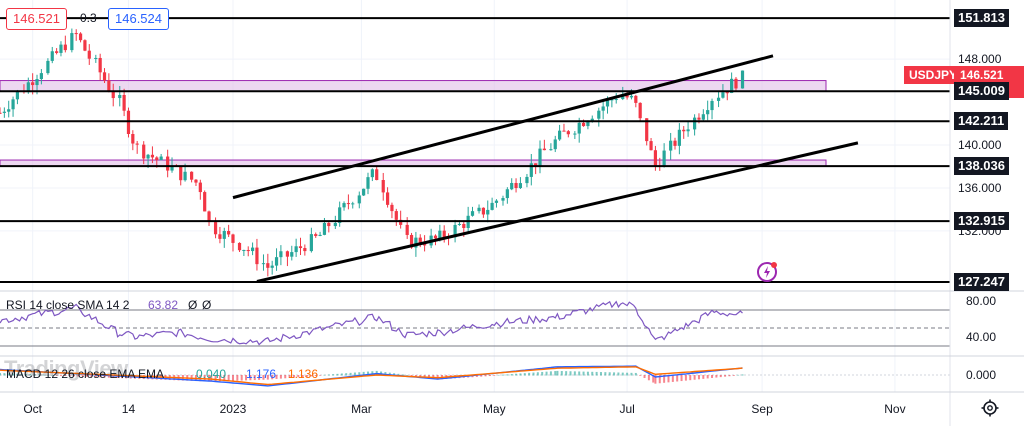 The height and width of the screenshot is (426, 1024). I want to click on ask-price-button: 146.524, so click(138, 19).